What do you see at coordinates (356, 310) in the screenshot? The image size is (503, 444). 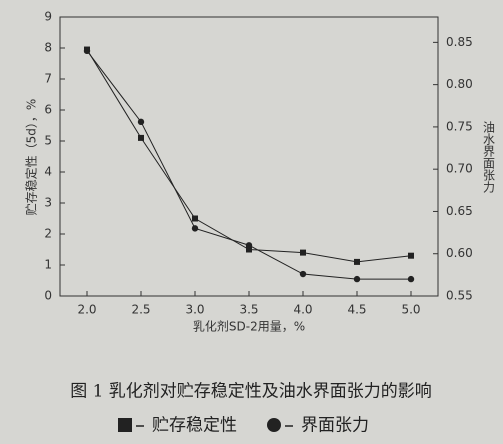 I see `x-tick-label: 4.5` at bounding box center [356, 310].